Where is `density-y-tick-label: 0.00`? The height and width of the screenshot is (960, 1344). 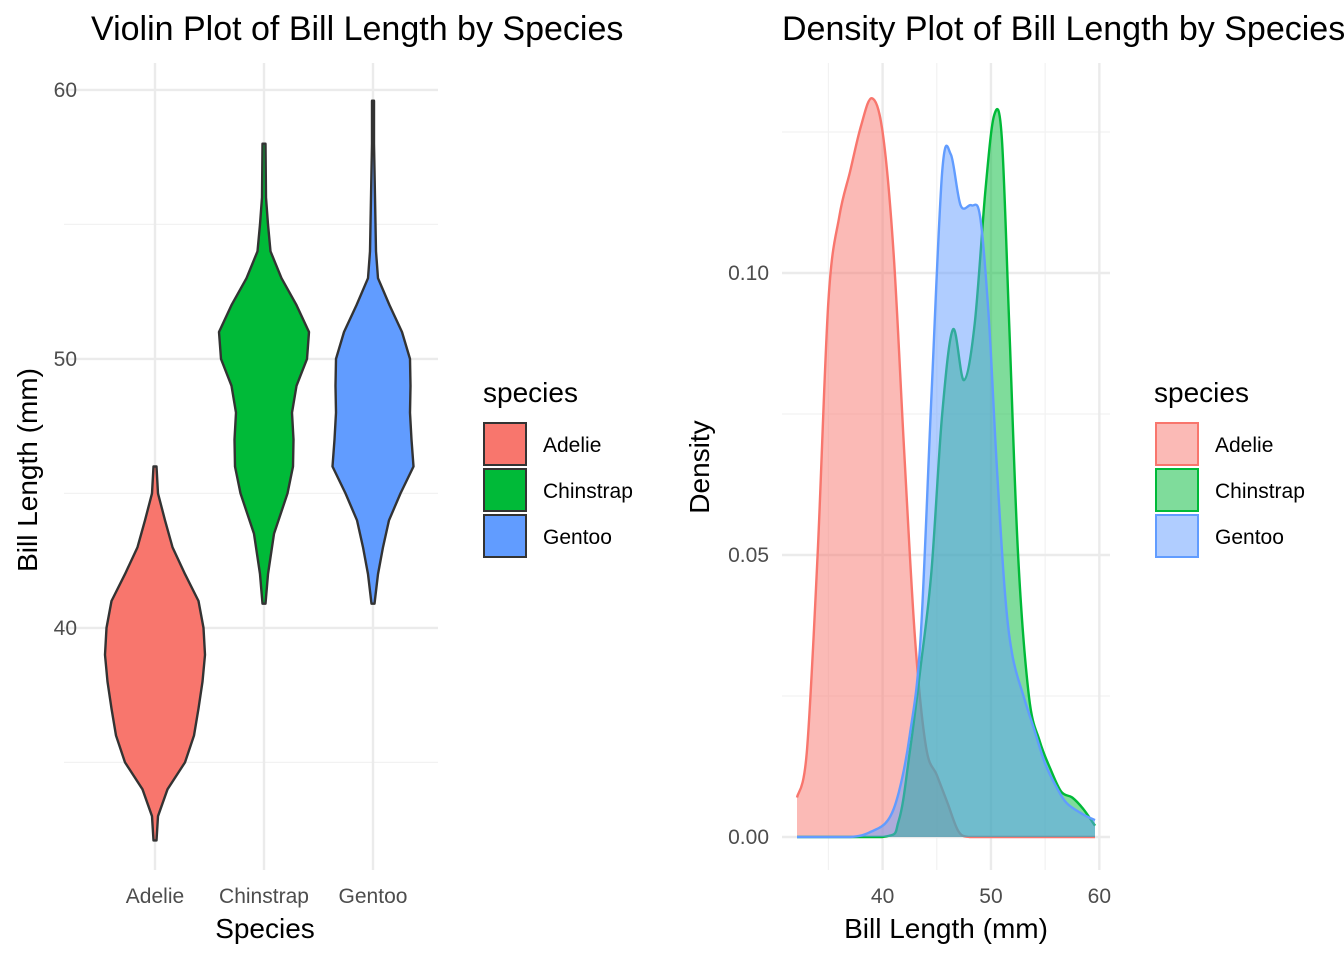 density-y-tick-label: 0.00 is located at coordinates (748, 837).